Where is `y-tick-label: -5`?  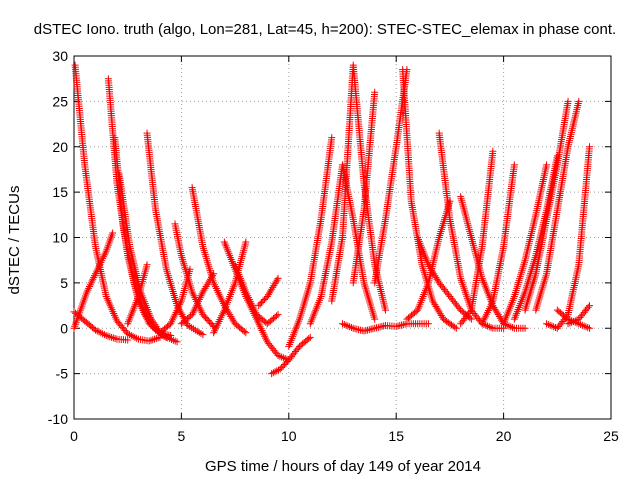 y-tick-label: -5 is located at coordinates (62, 374).